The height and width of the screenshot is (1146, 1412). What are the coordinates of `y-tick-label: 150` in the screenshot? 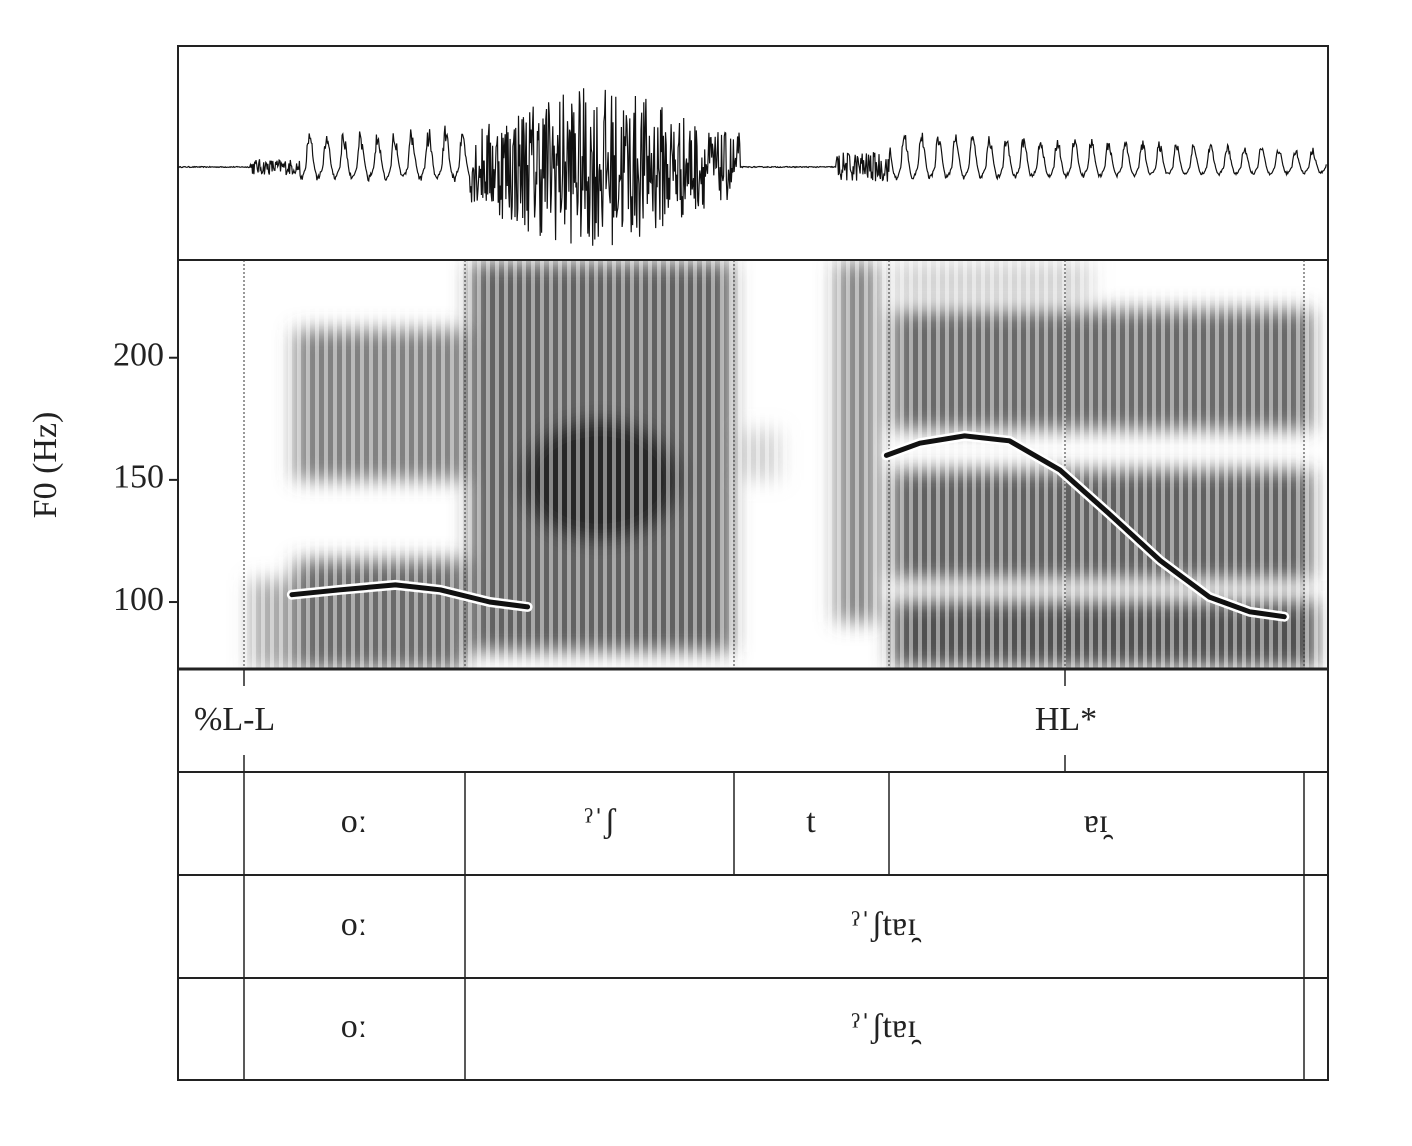 It's located at (138, 477).